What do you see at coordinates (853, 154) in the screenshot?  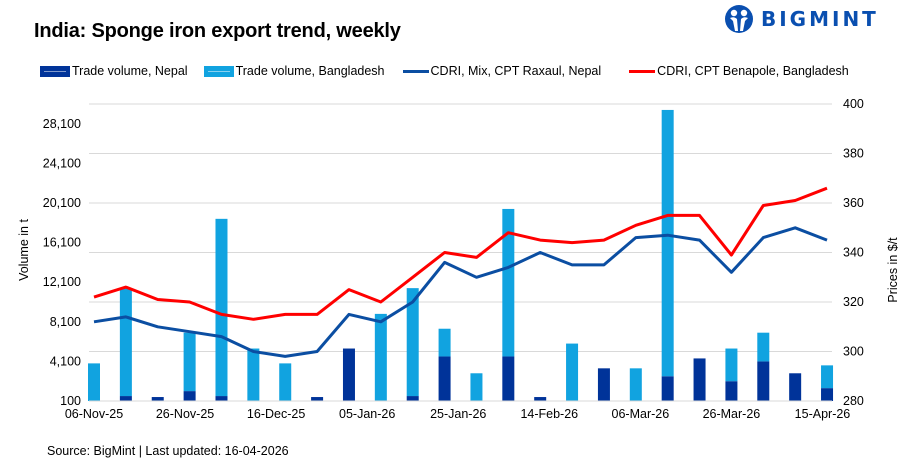 I see `y-right-tick-label: 380` at bounding box center [853, 154].